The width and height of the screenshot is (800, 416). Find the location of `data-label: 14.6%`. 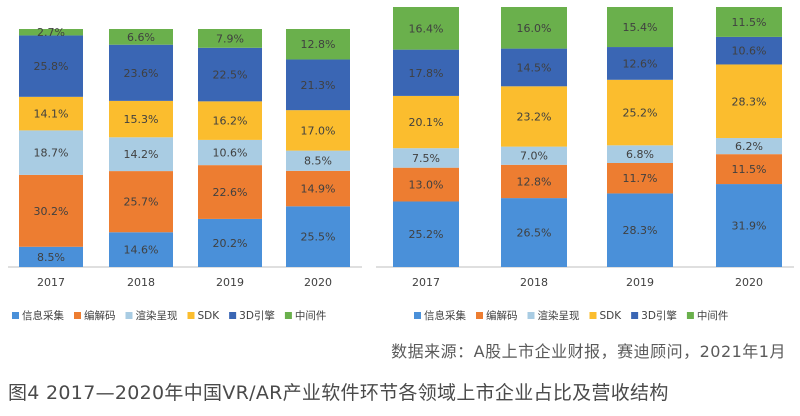

data-label: 14.6% is located at coordinates (141, 250).